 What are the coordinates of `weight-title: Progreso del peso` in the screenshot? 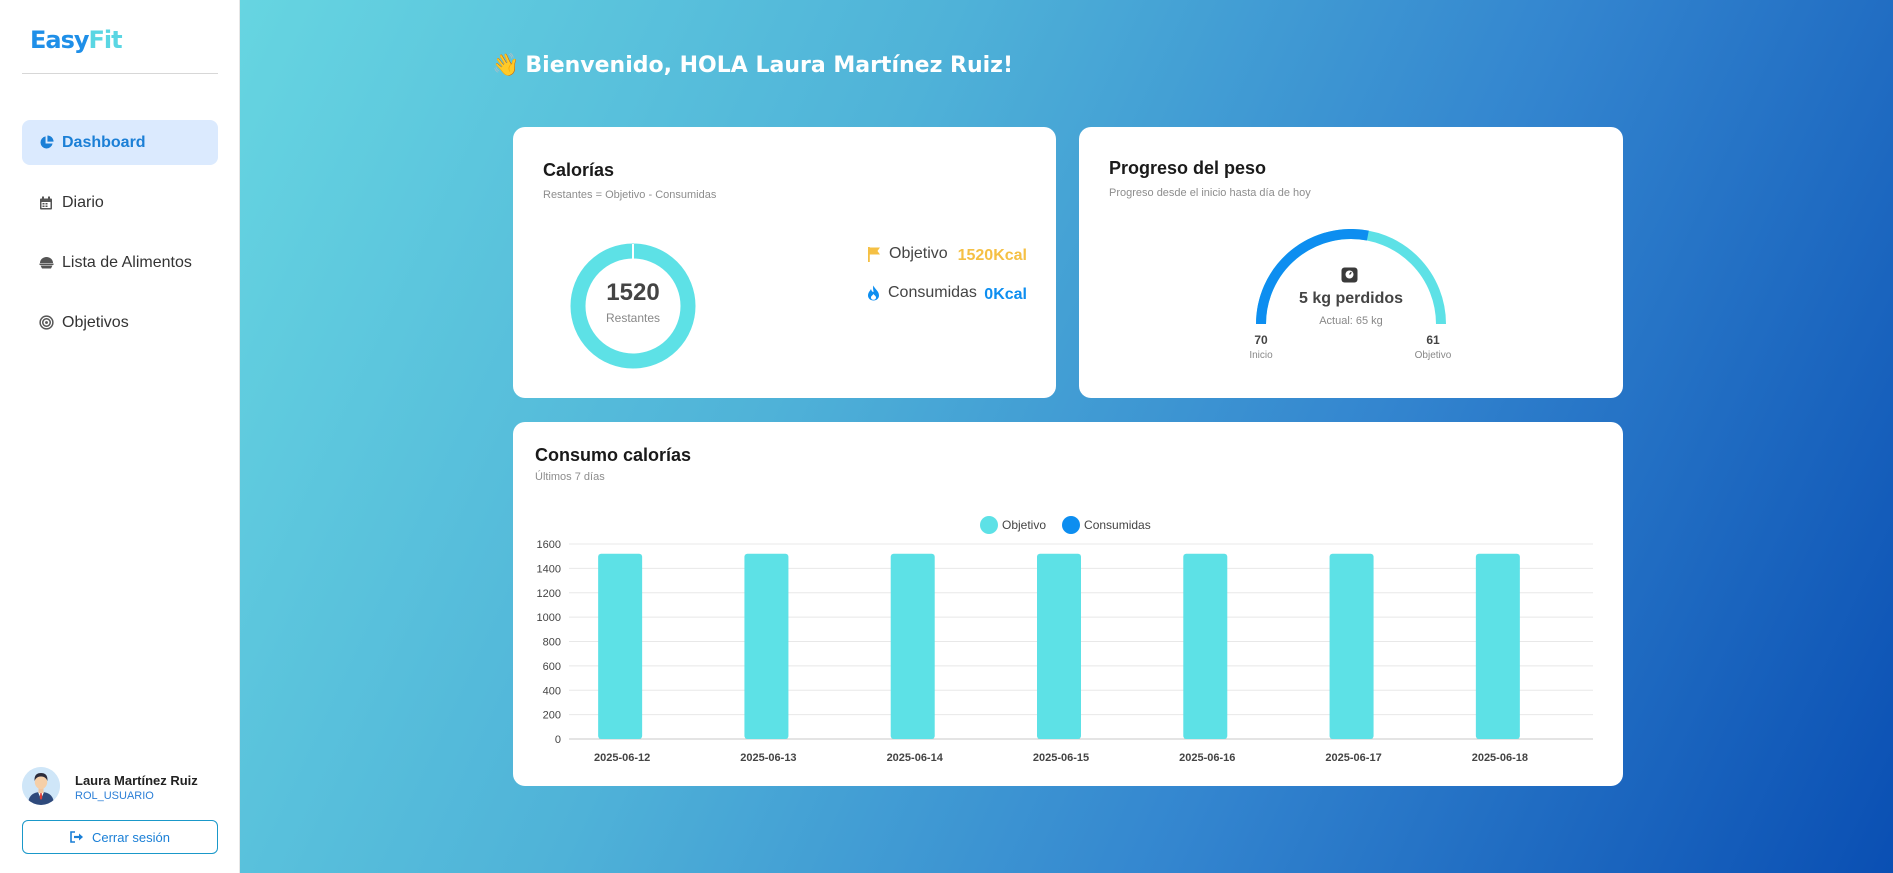 It's located at (1188, 168).